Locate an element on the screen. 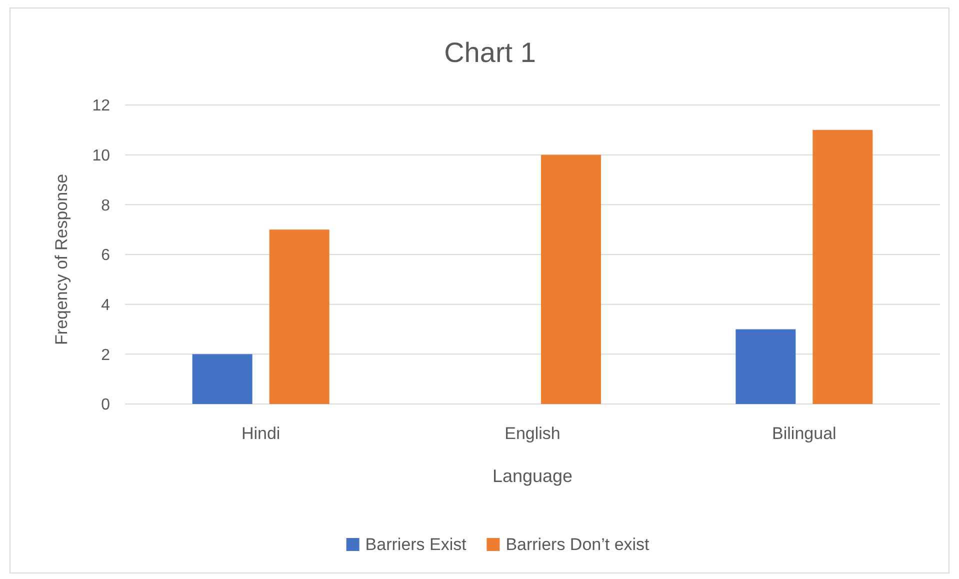 This screenshot has width=959, height=579. chart-title: Chart 1 is located at coordinates (490, 52).